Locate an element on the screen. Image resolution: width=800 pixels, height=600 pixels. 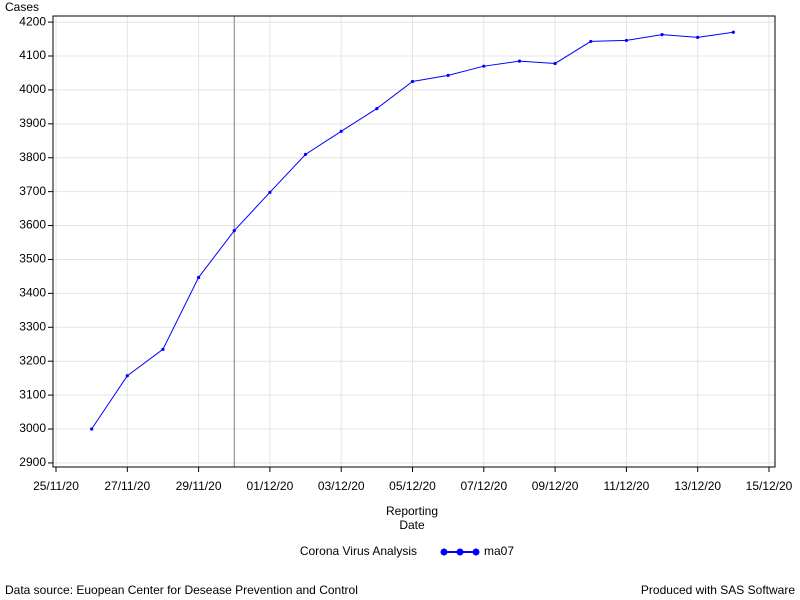
x-tick-label: 07/12/20 is located at coordinates (483, 486).